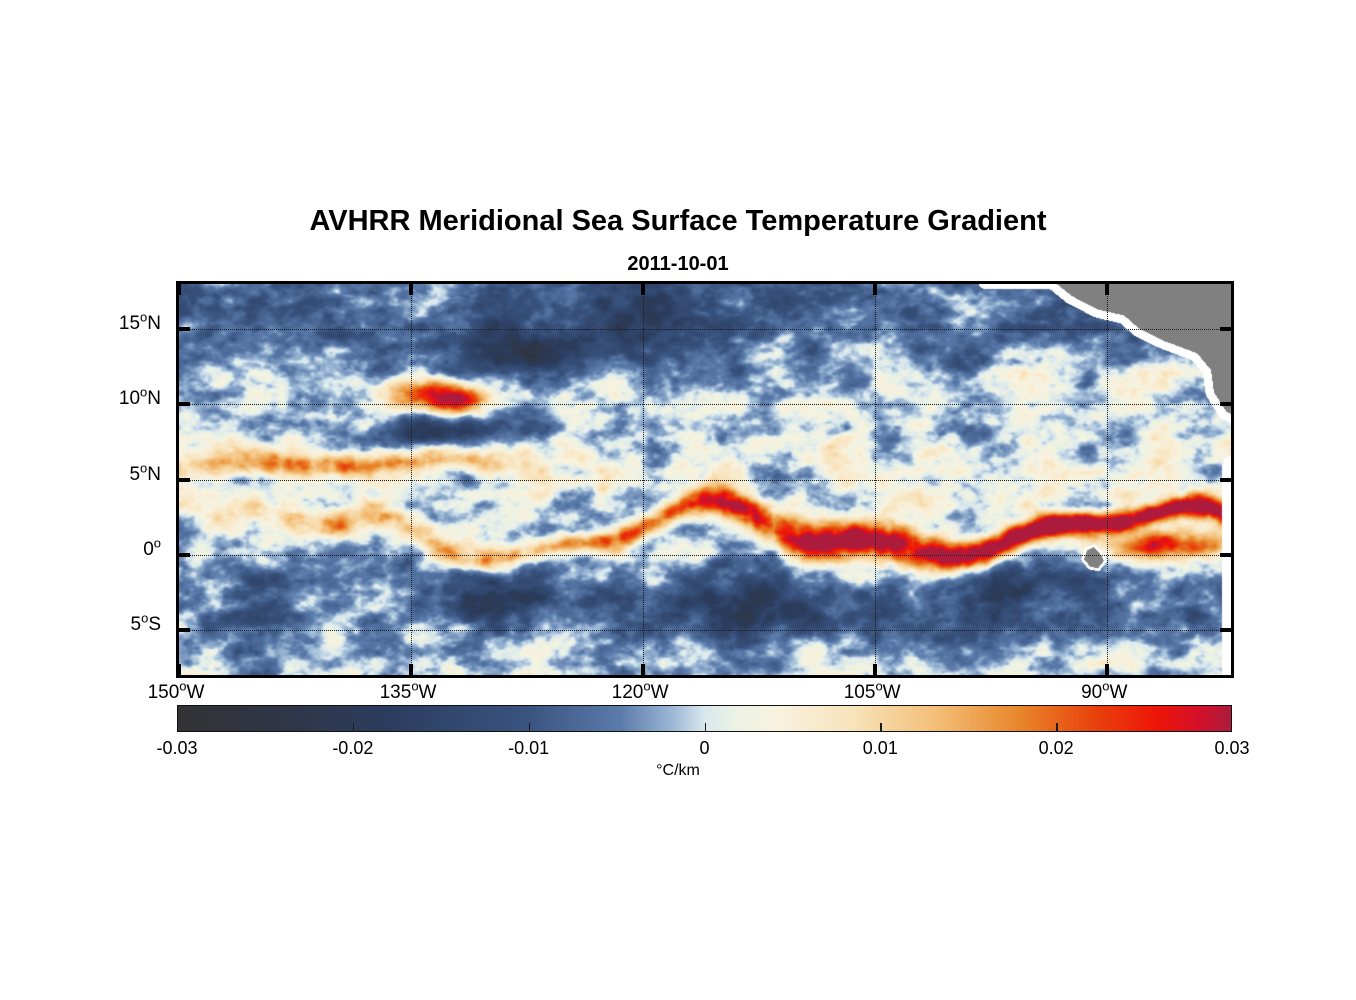  I want to click on colorbar-tick-label: 0.01, so click(880, 748).